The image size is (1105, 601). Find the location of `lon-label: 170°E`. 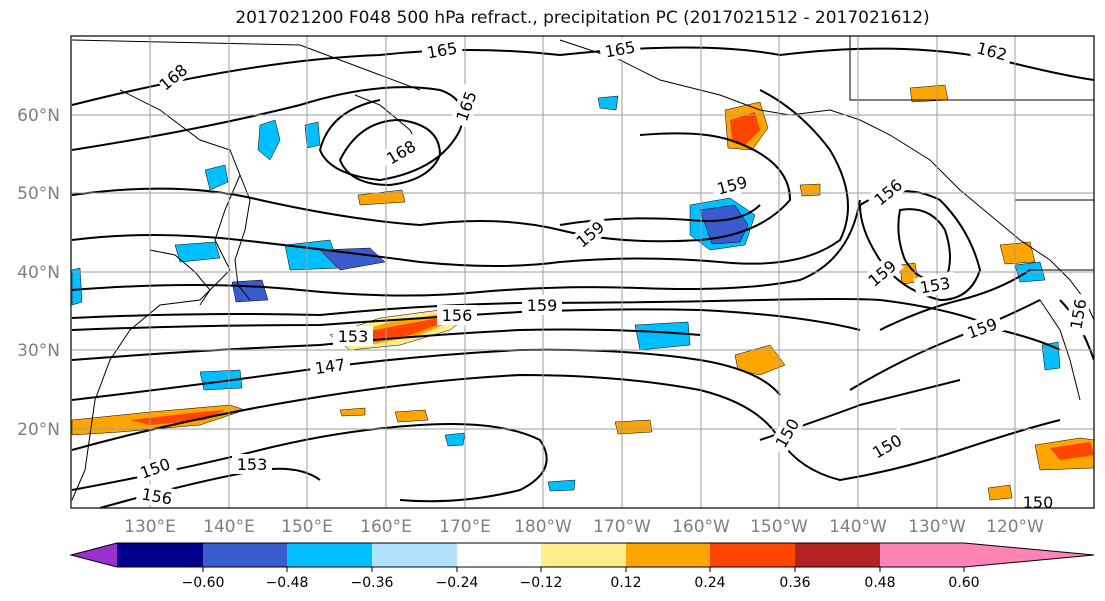

lon-label: 170°E is located at coordinates (465, 527).